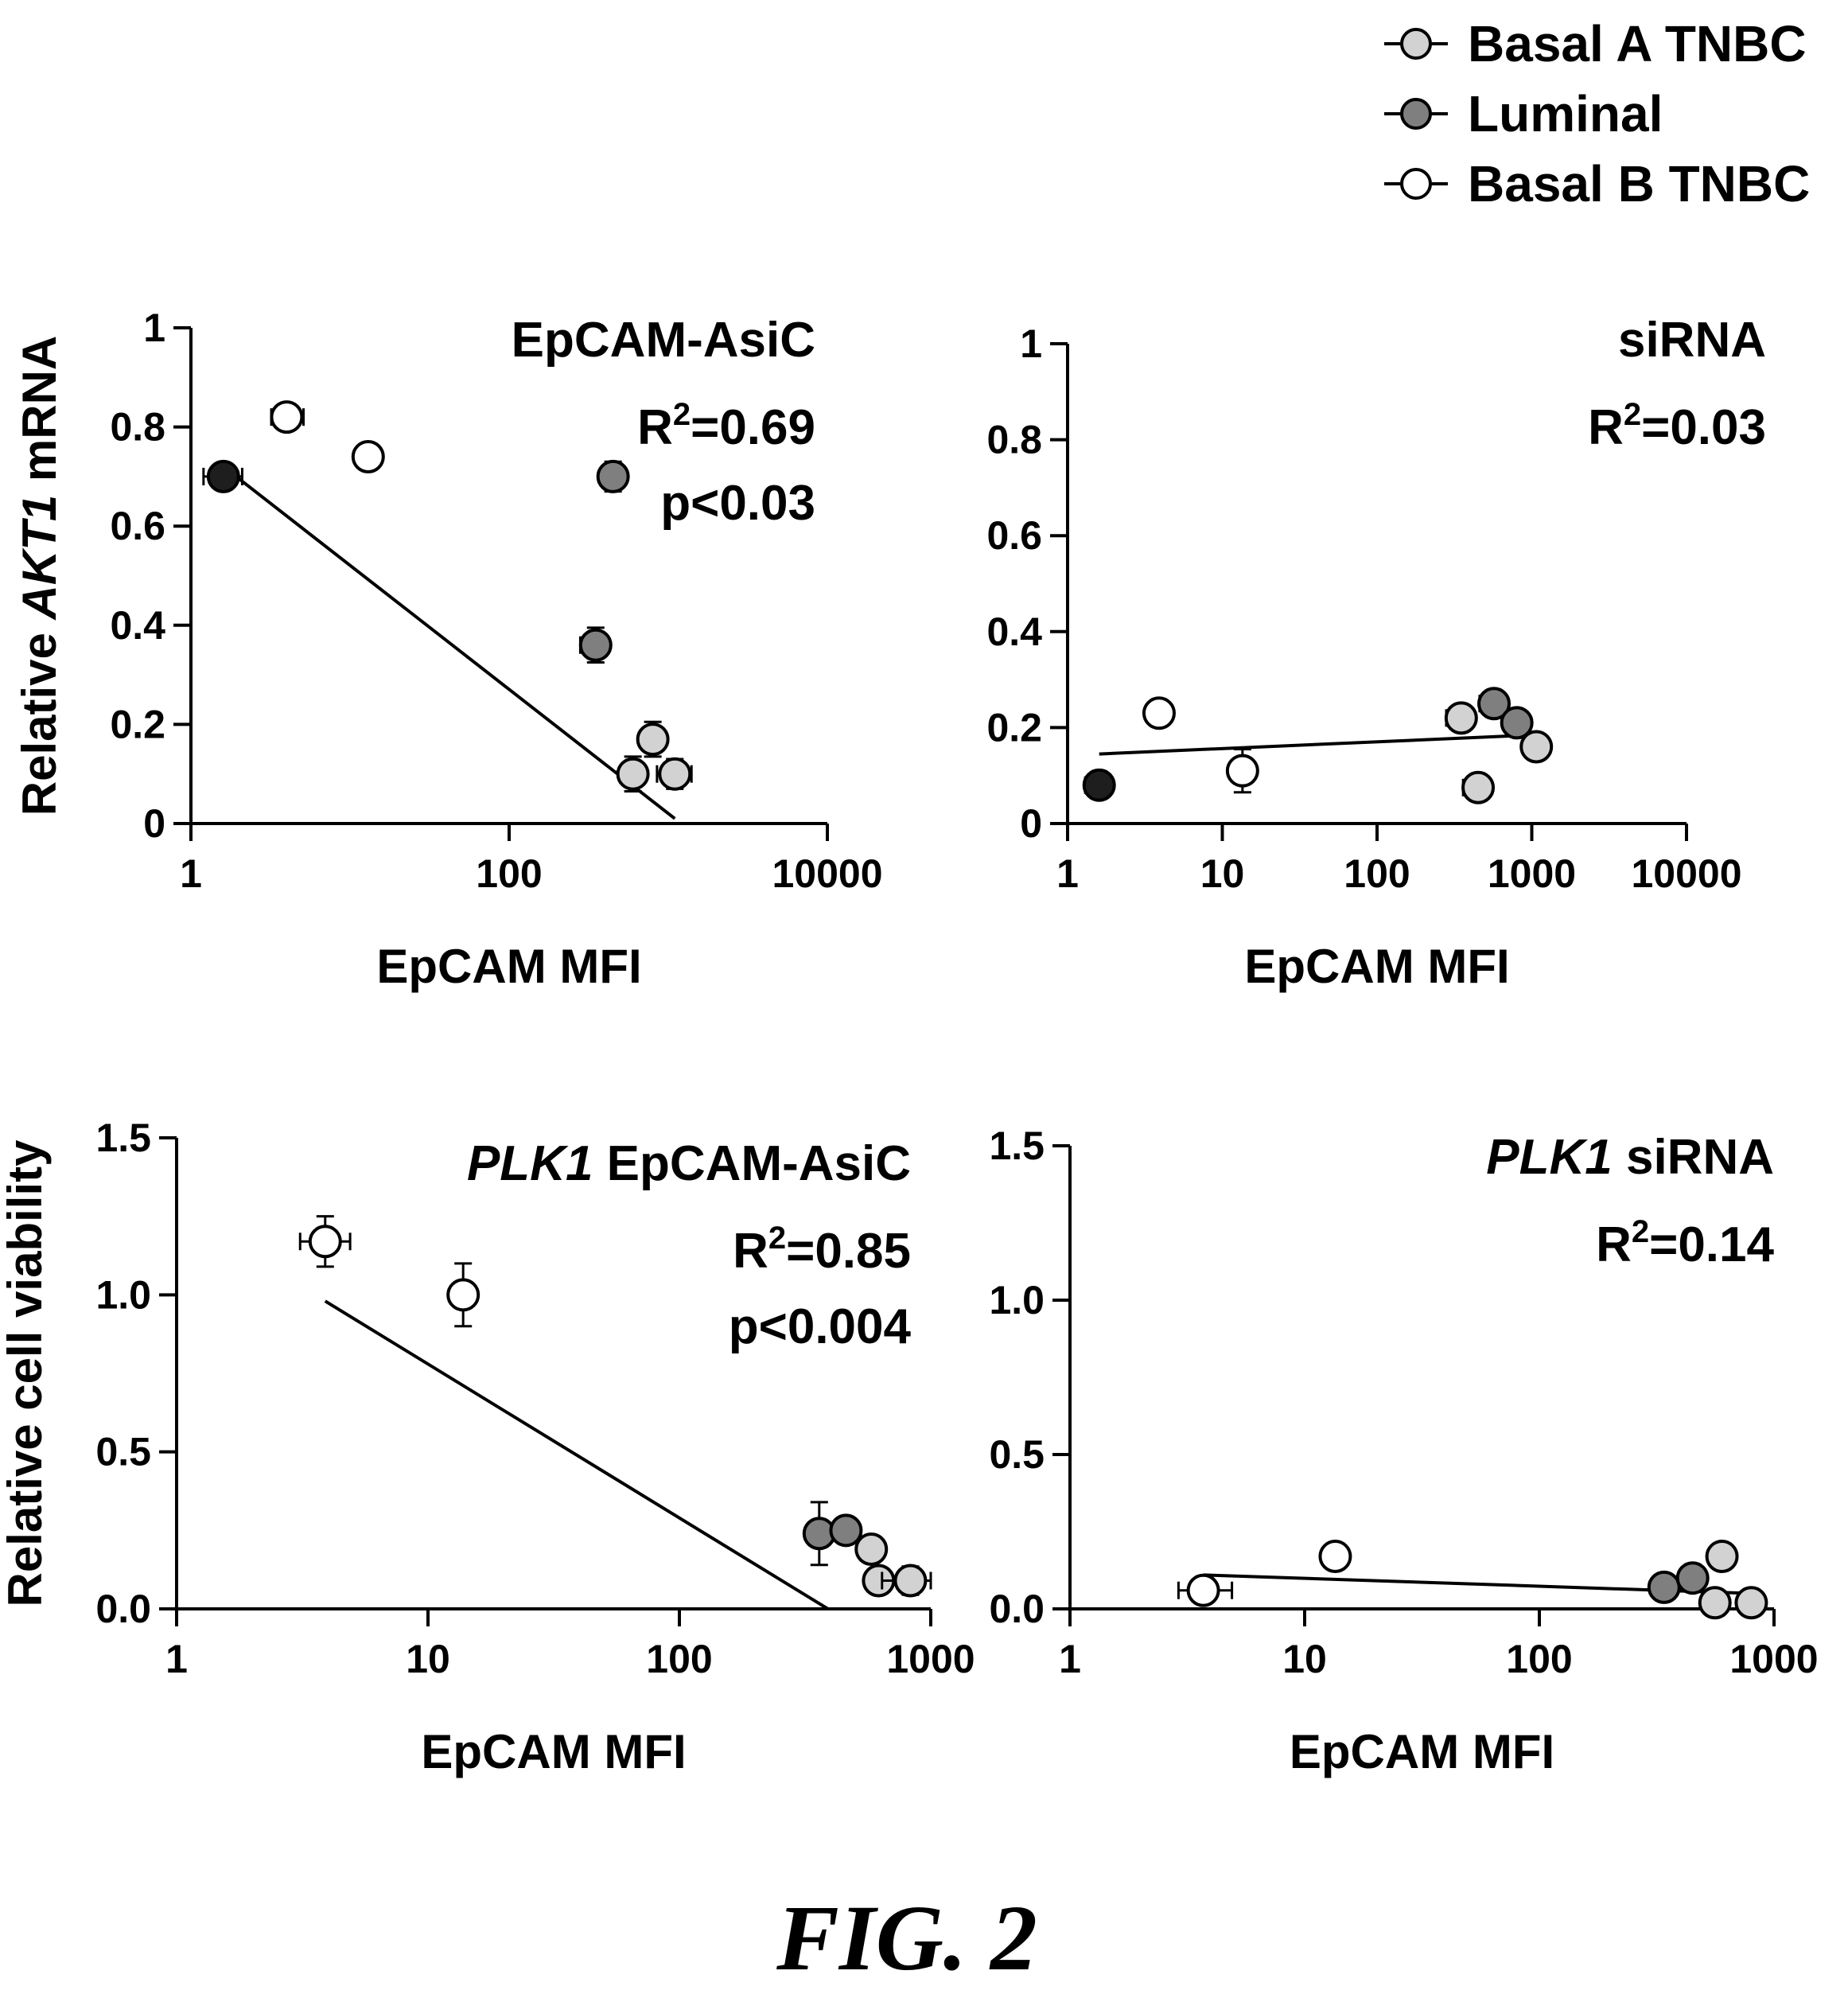 This screenshot has height=1994, width=1848. I want to click on r-squared-value: =0.69, so click(753, 427).